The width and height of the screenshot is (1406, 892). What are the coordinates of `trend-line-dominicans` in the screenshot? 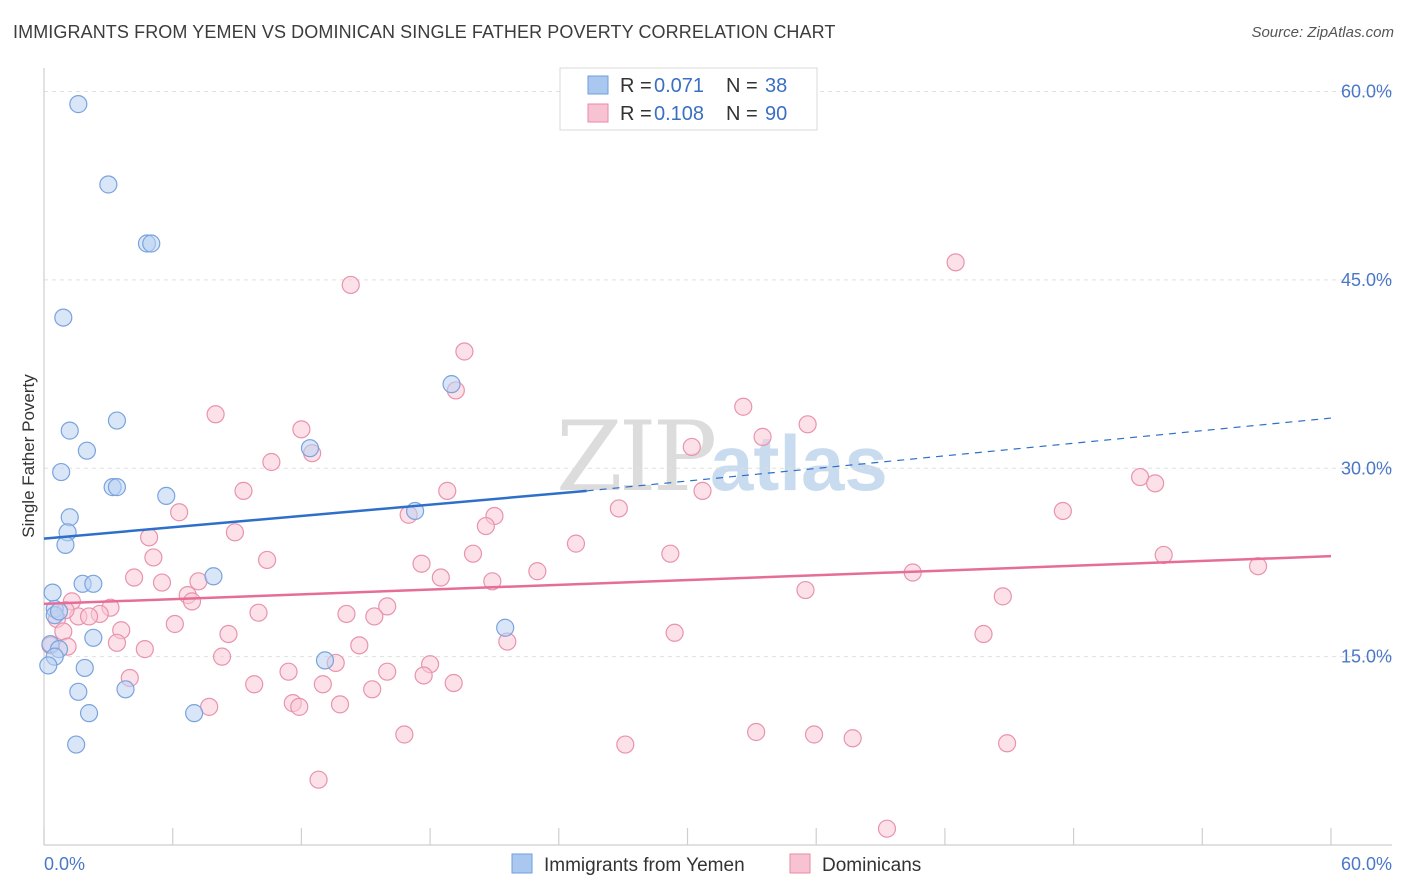 It's located at (687, 580).